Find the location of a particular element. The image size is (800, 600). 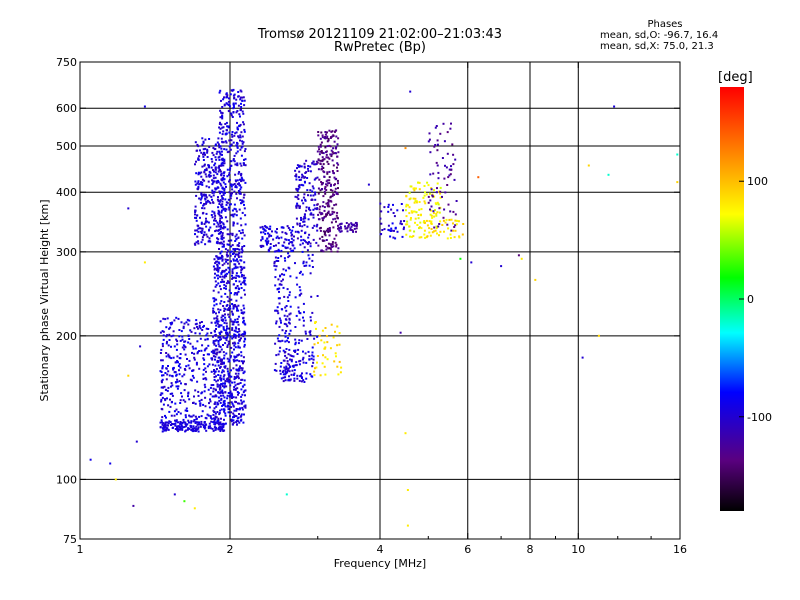

x-axis-label: Frequency [MHz] is located at coordinates (380, 563).